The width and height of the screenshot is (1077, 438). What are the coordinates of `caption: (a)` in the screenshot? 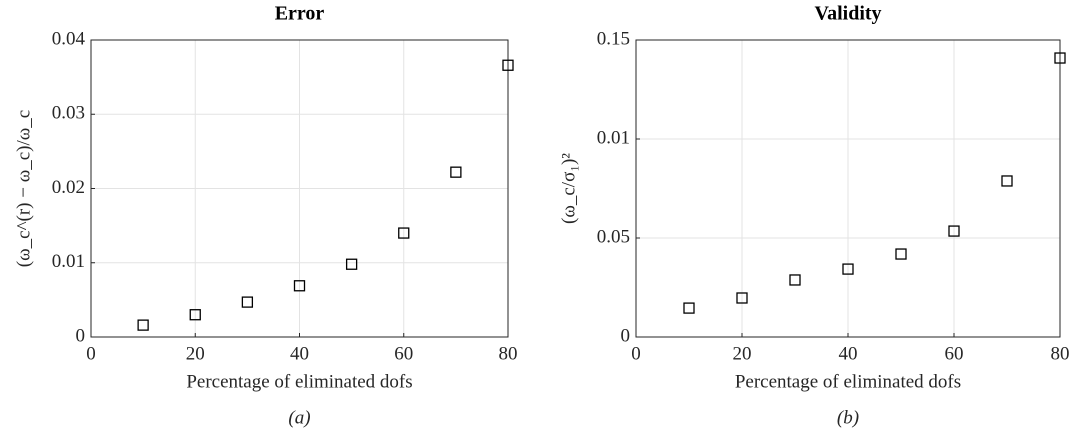 It's located at (299, 417).